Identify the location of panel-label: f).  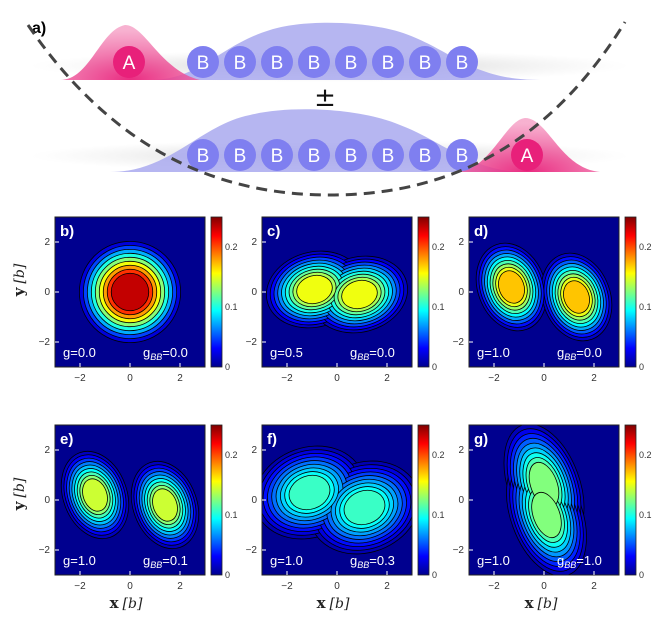
(272, 439).